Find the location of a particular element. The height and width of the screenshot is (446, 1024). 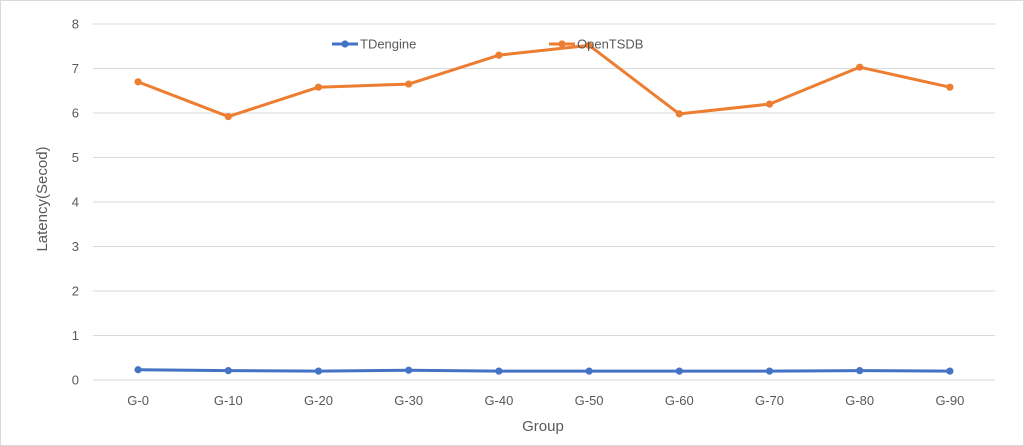

legend-label: OpenTSDB is located at coordinates (610, 44).